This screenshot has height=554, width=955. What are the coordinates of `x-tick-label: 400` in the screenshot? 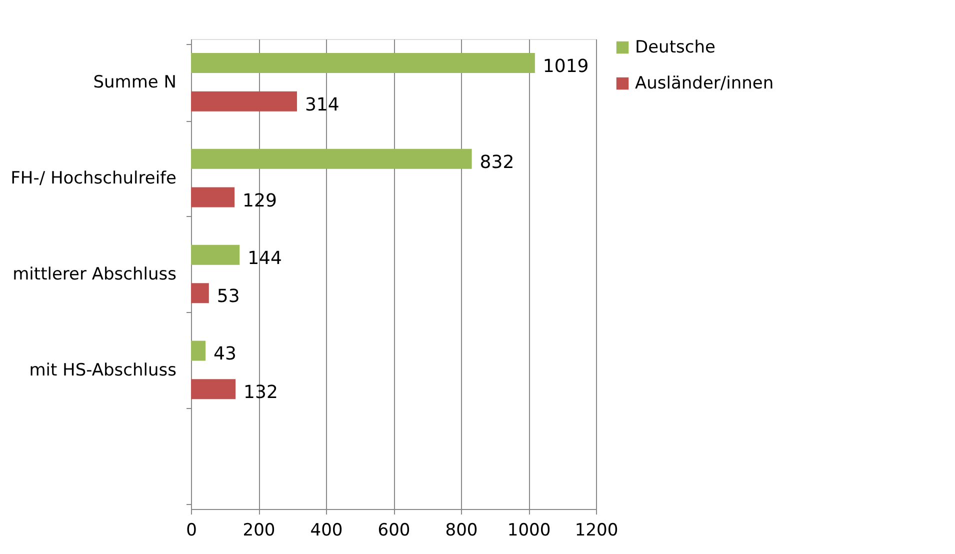 It's located at (326, 530).